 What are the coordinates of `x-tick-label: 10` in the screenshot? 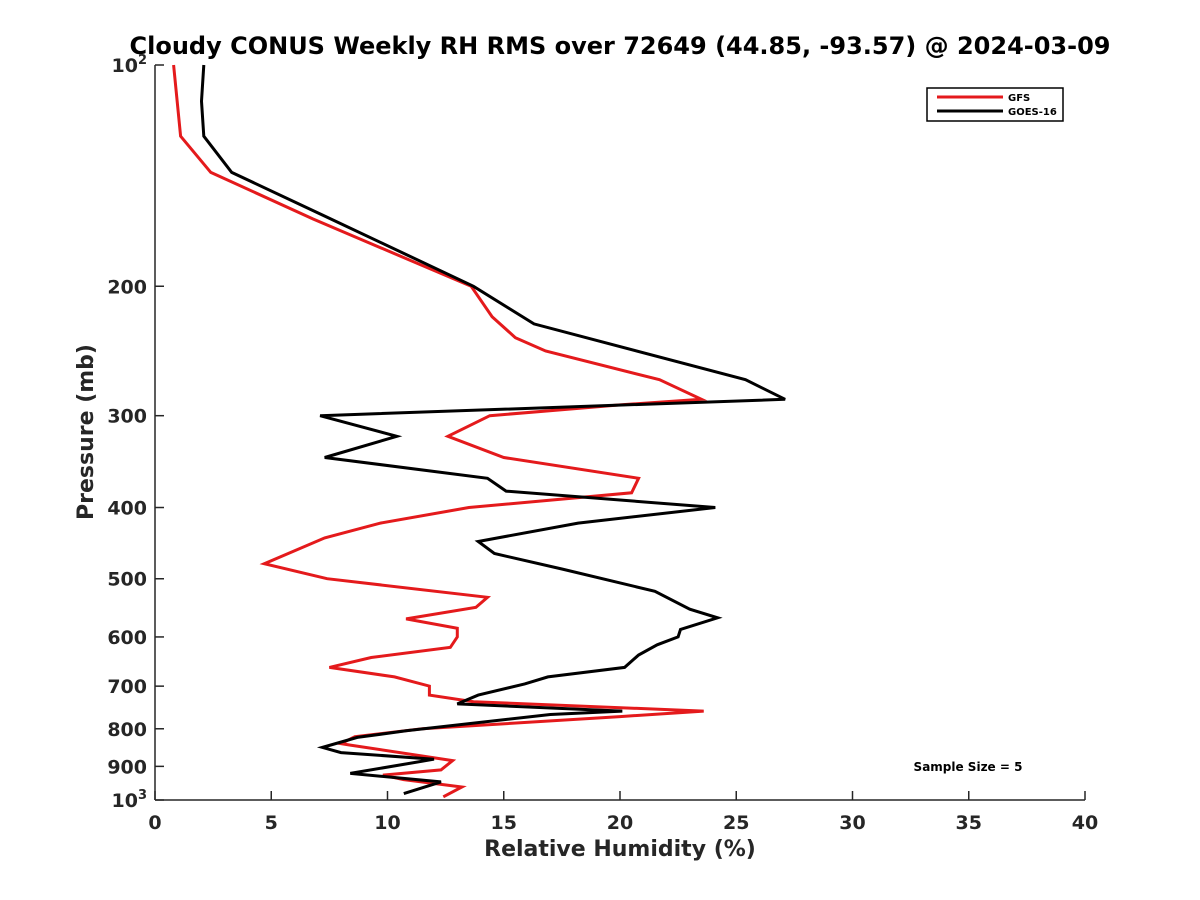 It's located at (387, 823).